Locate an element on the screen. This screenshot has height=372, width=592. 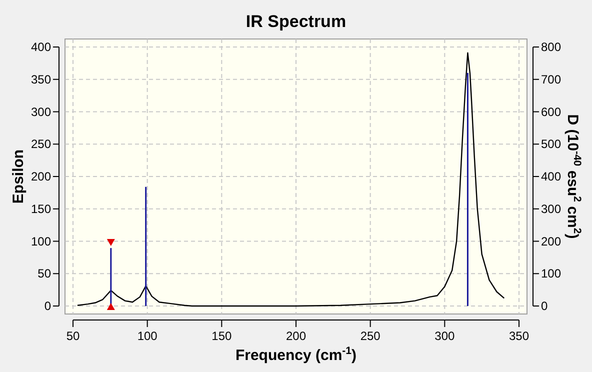
y-tick-label: 100 is located at coordinates (41, 241).